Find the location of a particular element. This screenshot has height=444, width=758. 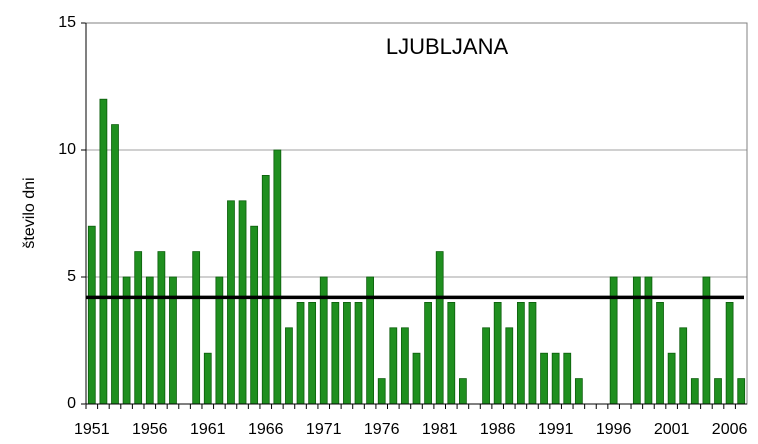

x-tick-label: 2006 is located at coordinates (730, 429).